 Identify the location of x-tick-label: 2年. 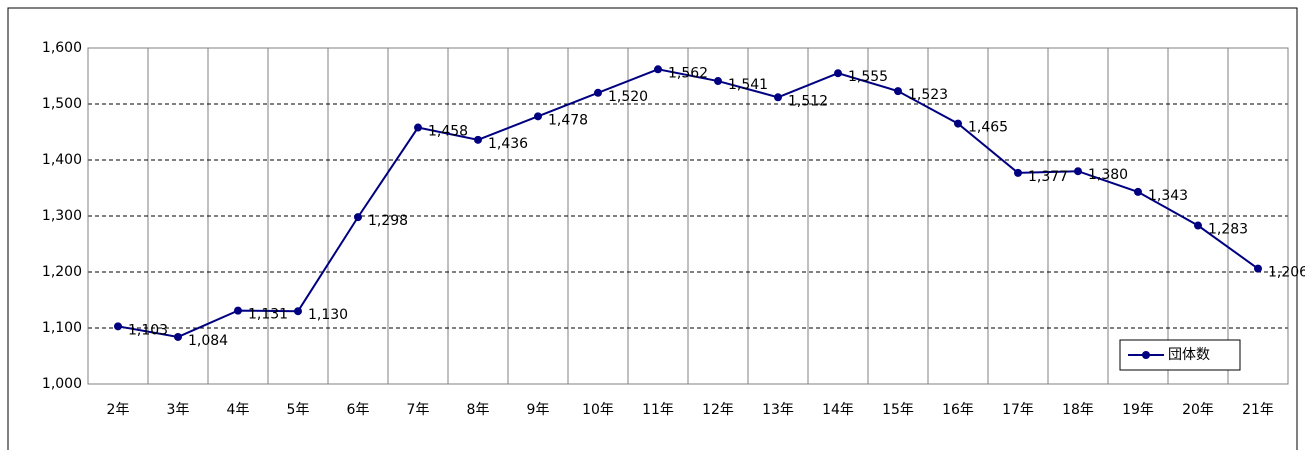
(118, 410).